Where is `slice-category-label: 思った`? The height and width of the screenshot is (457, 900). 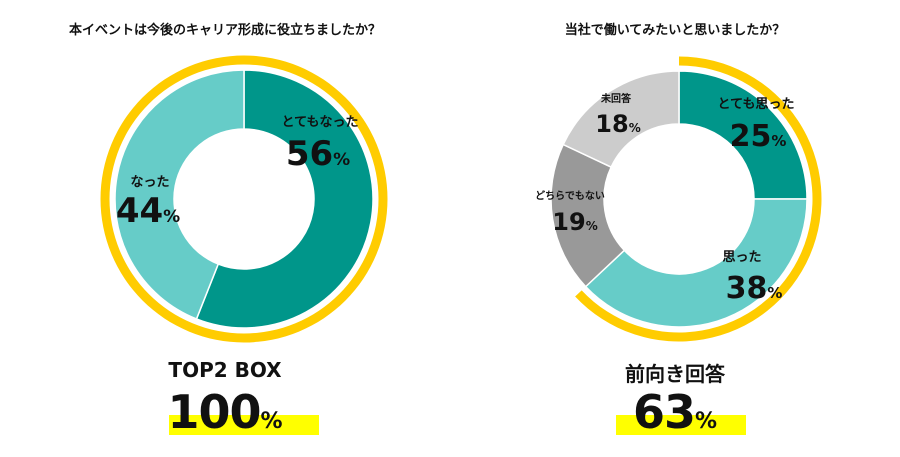
slice-category-label: 思った is located at coordinates (741, 257).